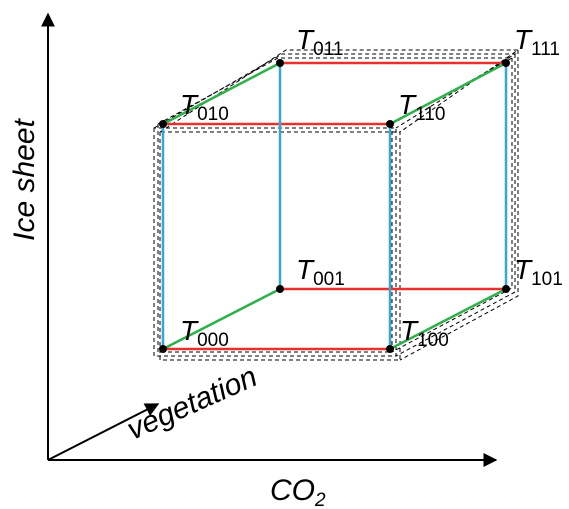  What do you see at coordinates (538, 272) in the screenshot?
I see `vertex-label-101: T101` at bounding box center [538, 272].